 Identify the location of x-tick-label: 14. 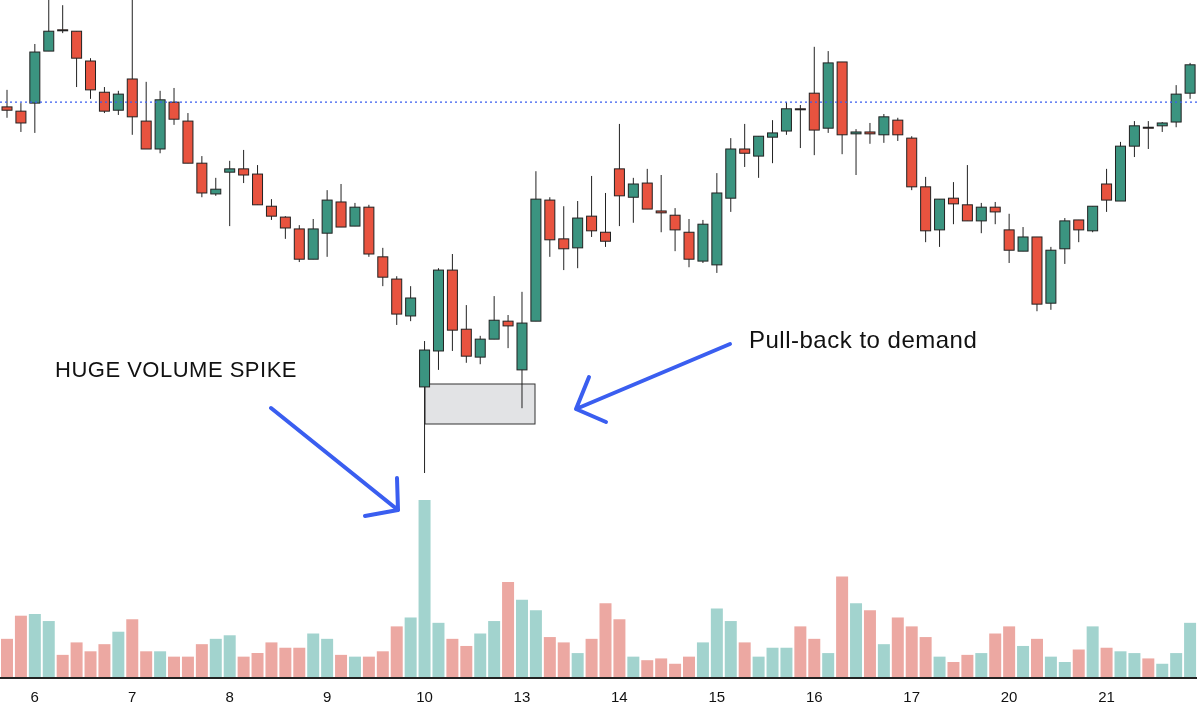
(619, 696).